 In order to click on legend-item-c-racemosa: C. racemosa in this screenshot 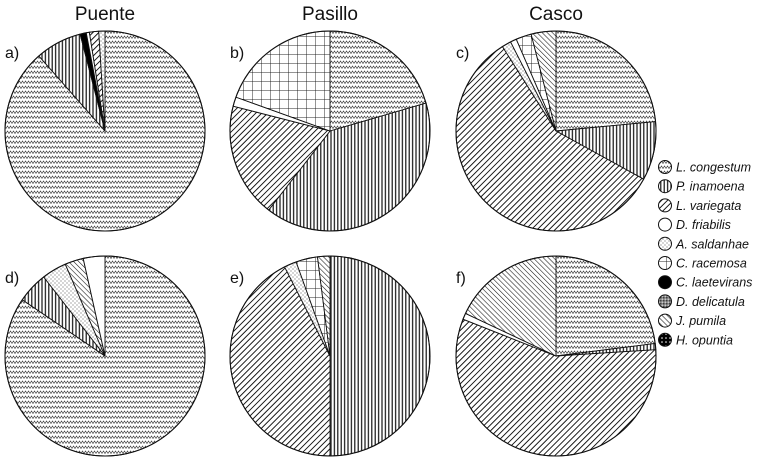, I will do `click(702, 263)`.